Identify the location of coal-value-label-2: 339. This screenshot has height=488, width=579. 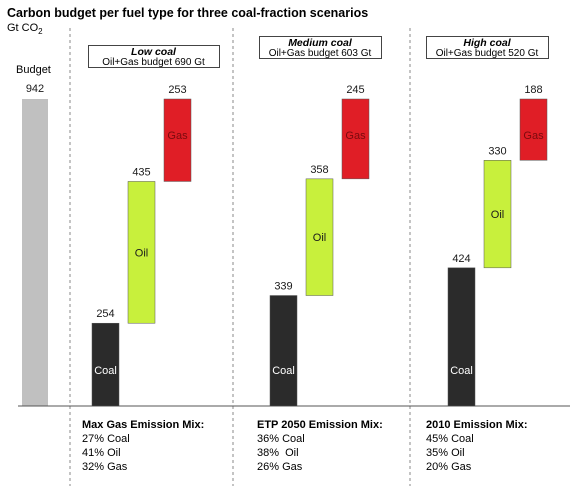
(283, 287).